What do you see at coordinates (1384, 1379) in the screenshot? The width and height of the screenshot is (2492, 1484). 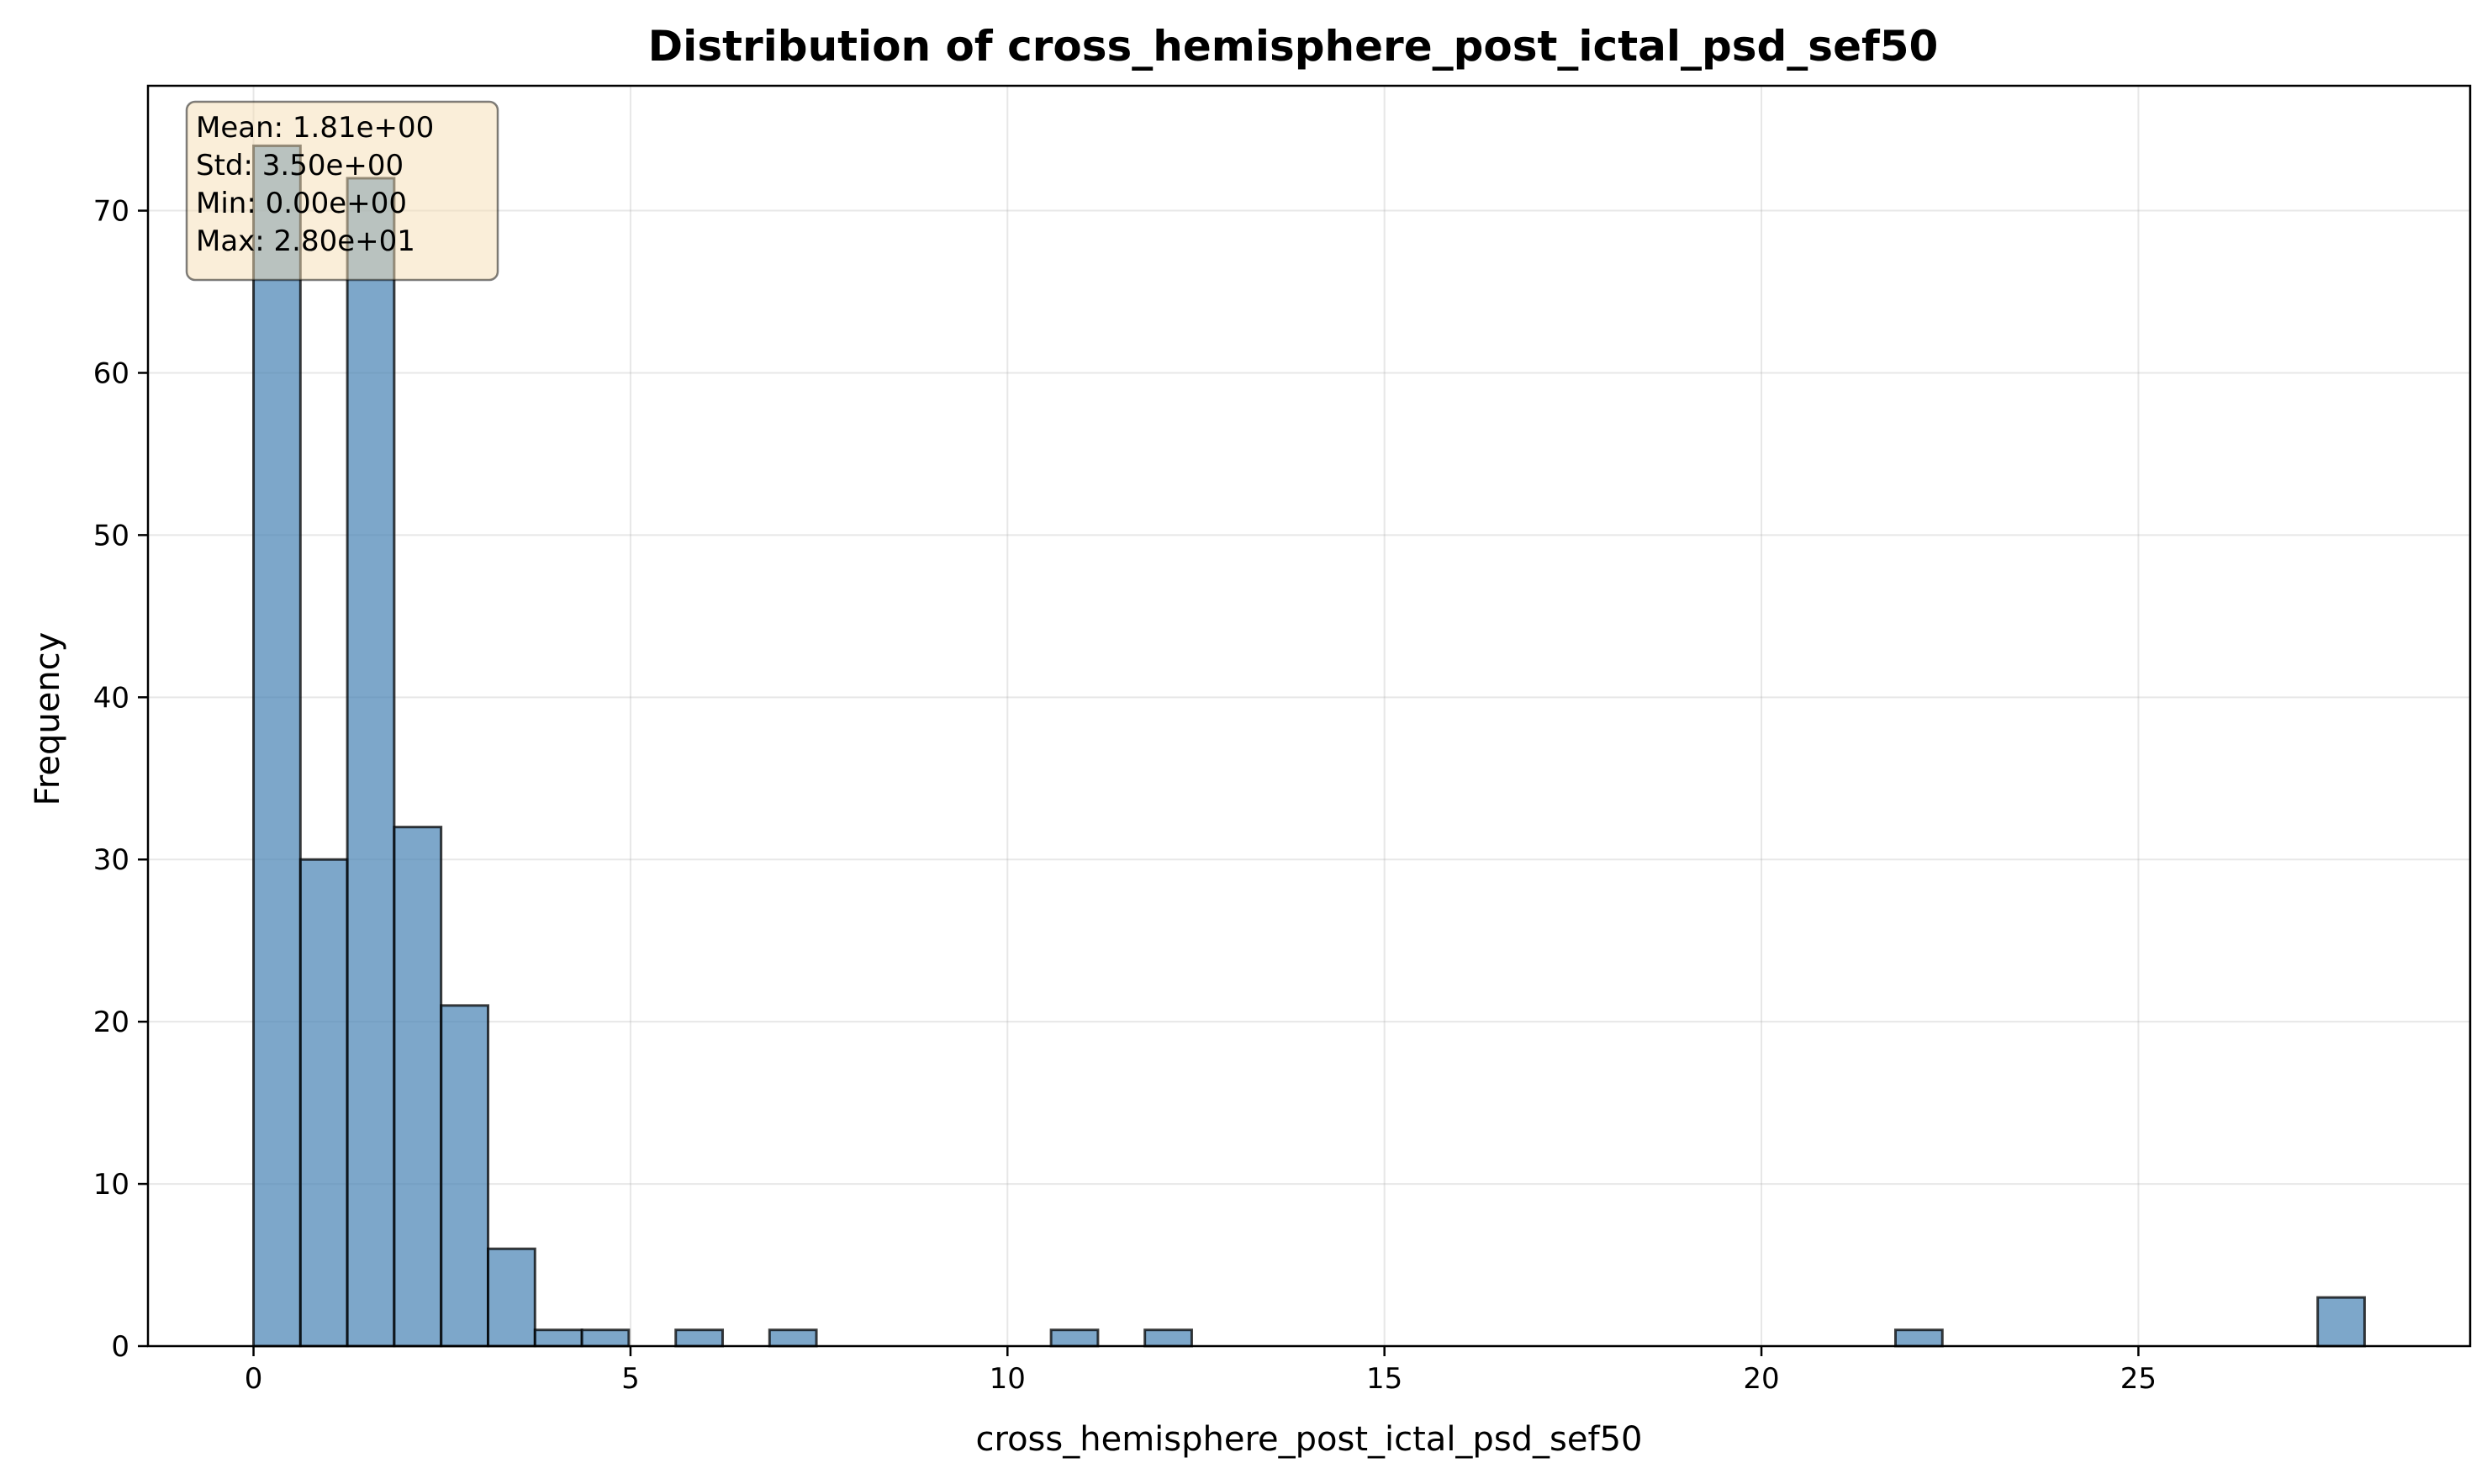 I see `x-tick-label: 15` at bounding box center [1384, 1379].